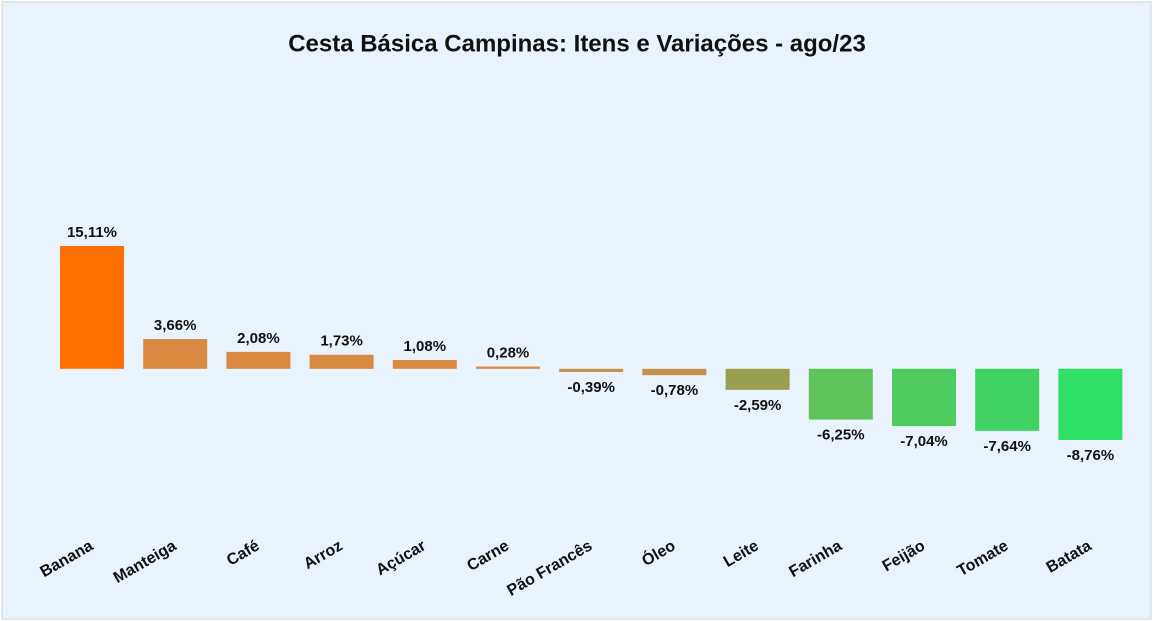 This screenshot has width=1153, height=621. I want to click on value-label: 1,73%, so click(341, 341).